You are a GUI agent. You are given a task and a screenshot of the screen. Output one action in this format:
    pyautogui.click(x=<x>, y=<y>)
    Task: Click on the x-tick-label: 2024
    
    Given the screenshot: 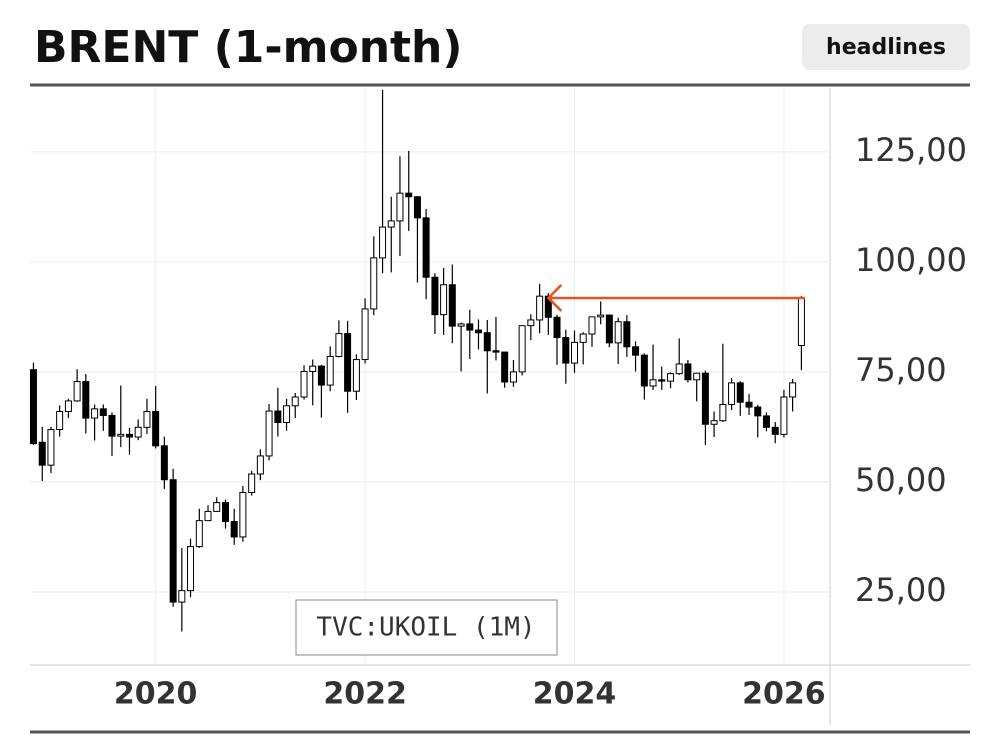 What is the action you would take?
    pyautogui.click(x=575, y=694)
    